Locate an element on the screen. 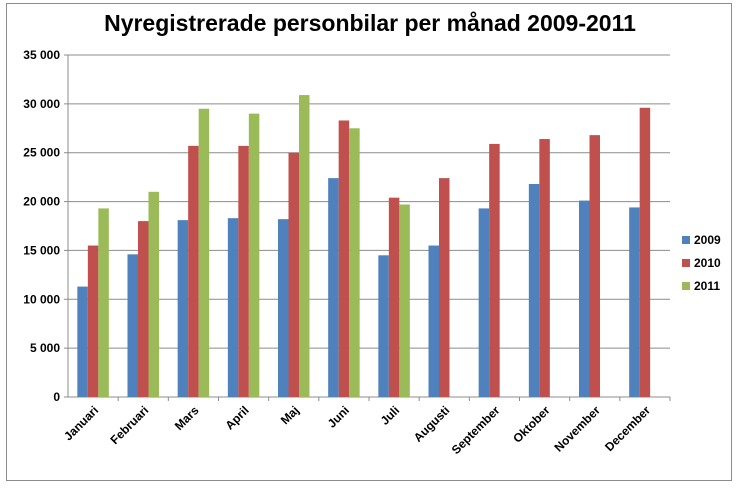  bar-2009-mars is located at coordinates (183, 308).